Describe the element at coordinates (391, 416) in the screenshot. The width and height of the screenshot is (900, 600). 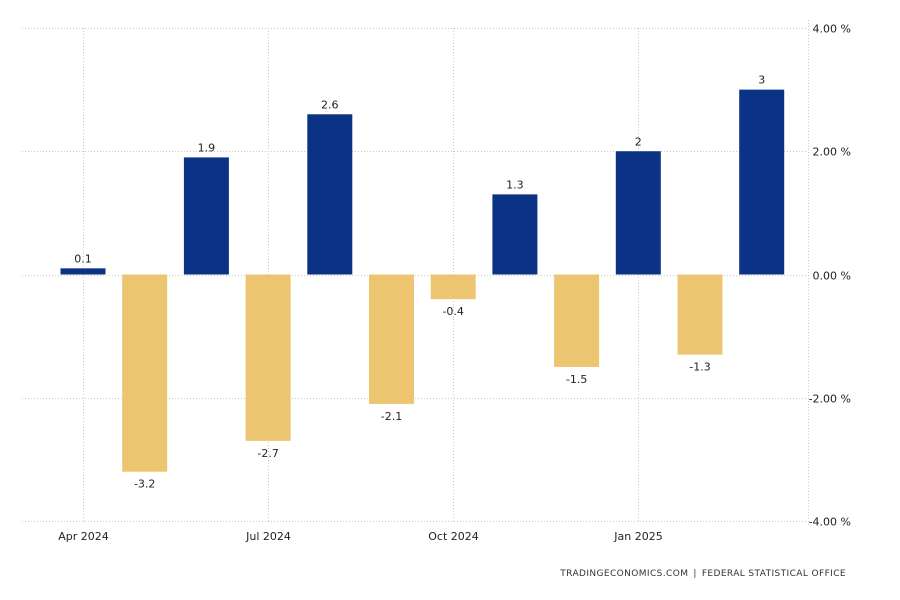
I see `data-label: -2.1` at that location.